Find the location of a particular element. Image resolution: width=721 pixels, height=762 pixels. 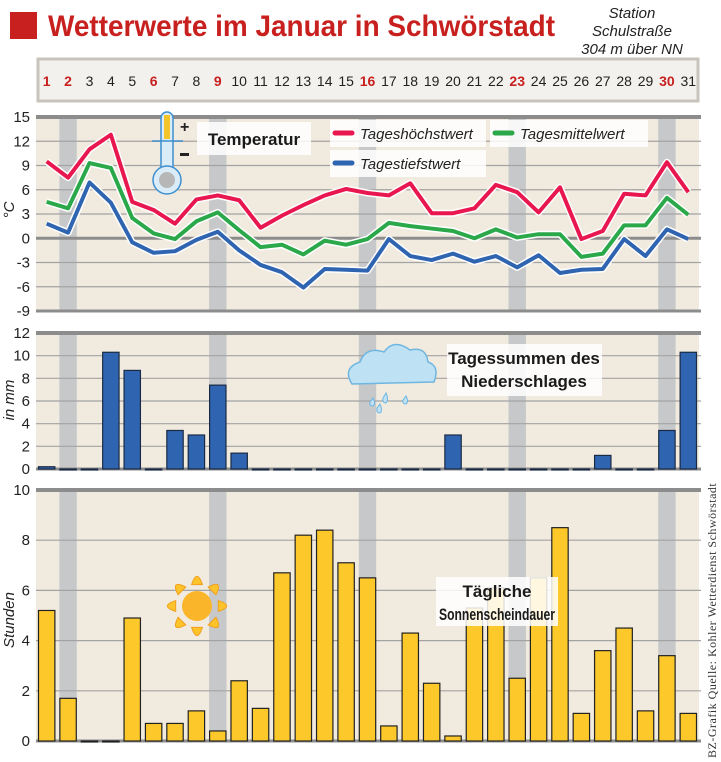

legend-box is located at coordinates (408, 163).